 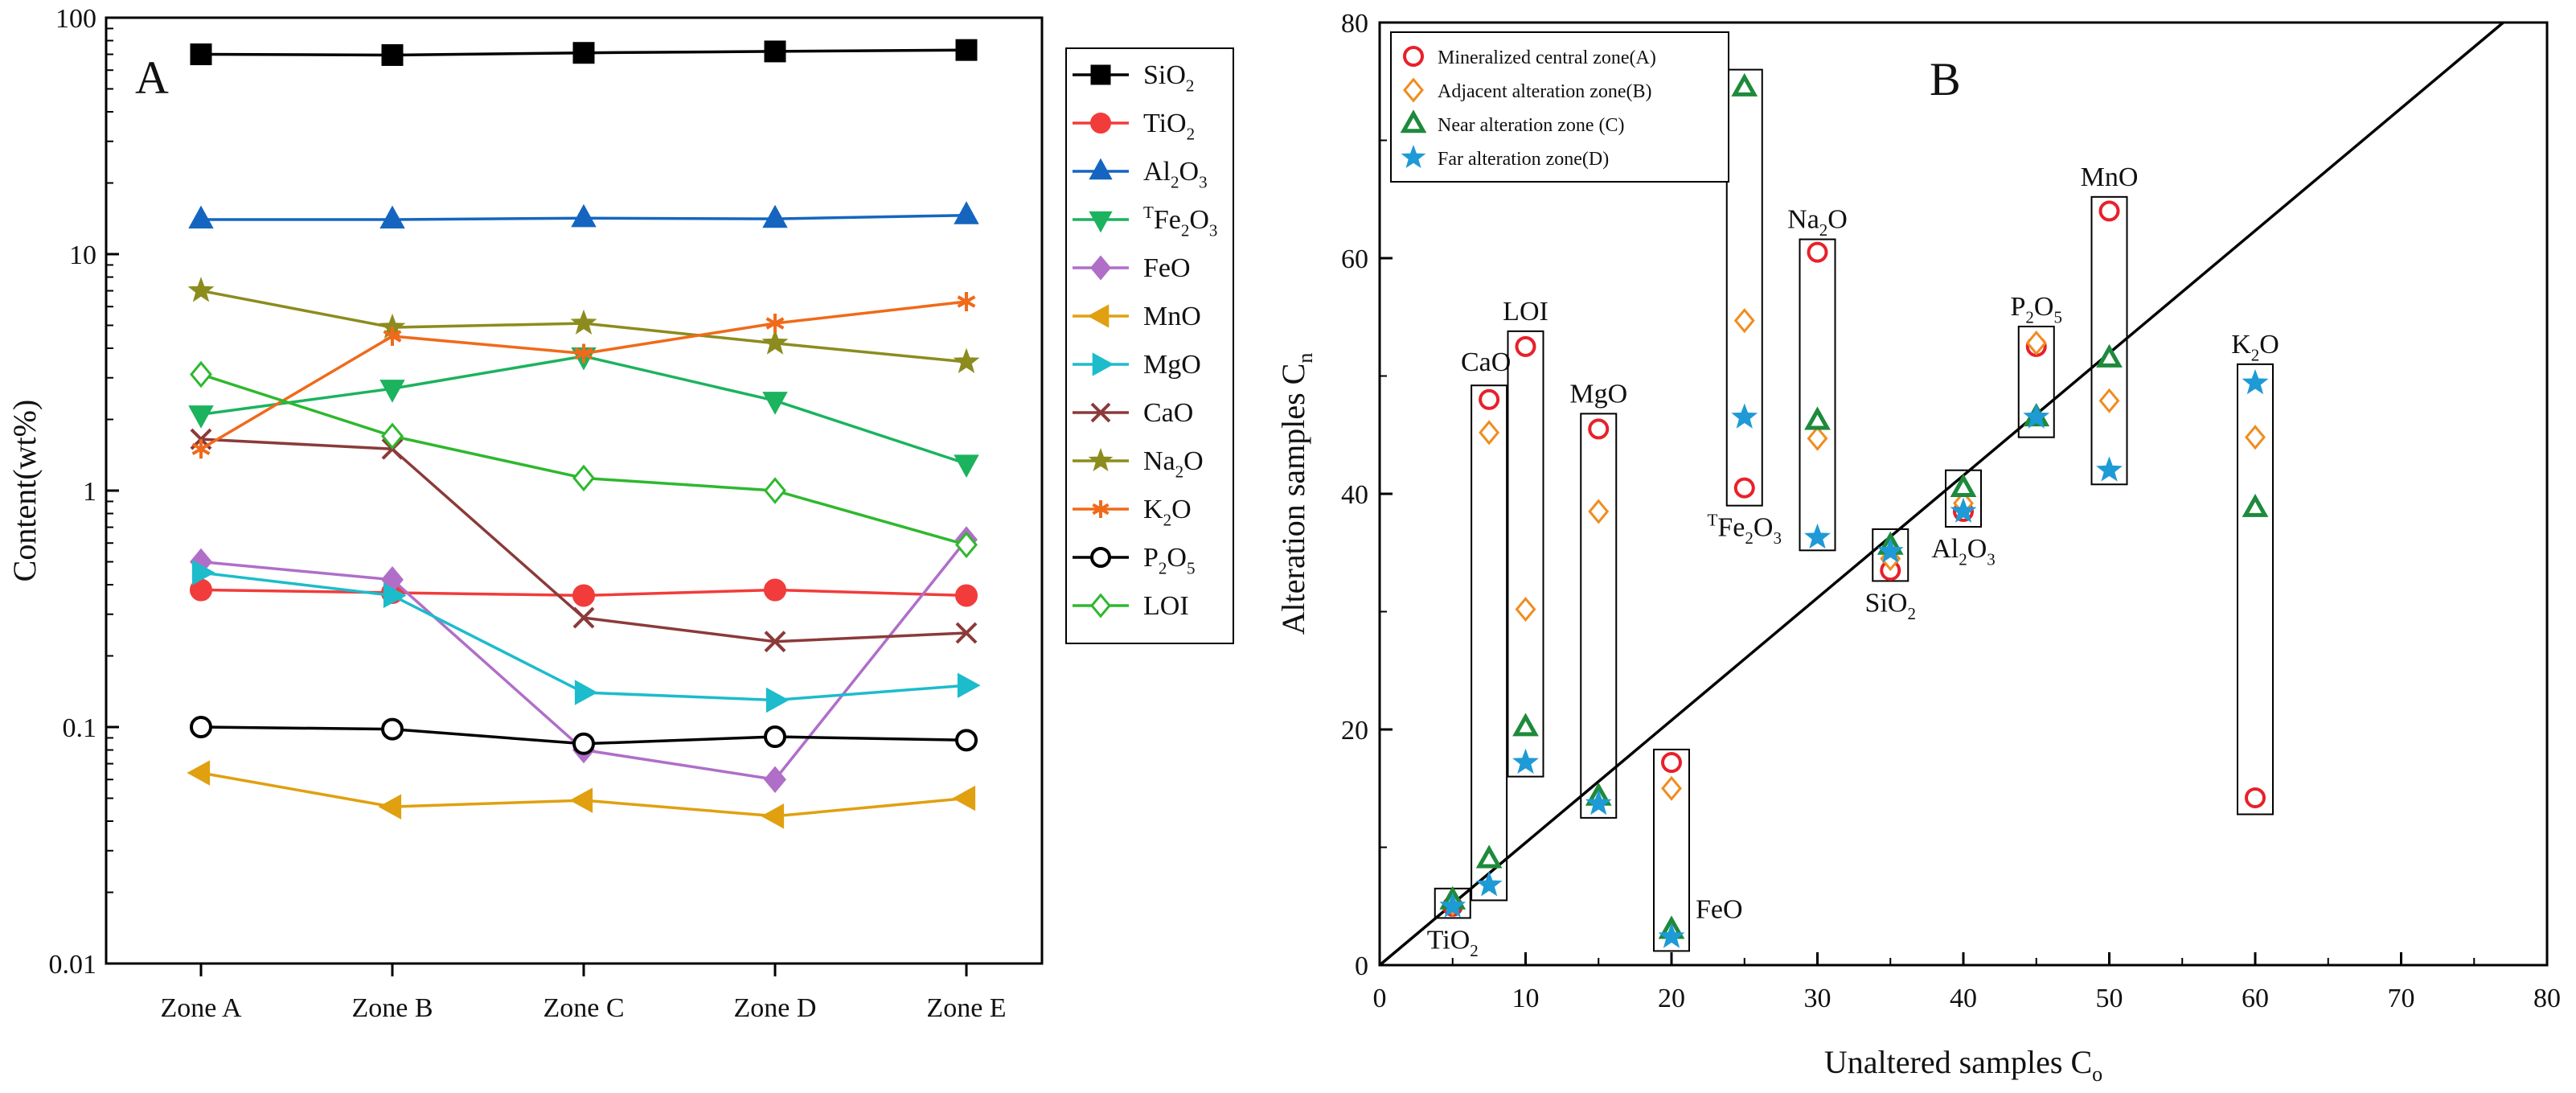 I want to click on y-tick-label: 1, so click(x=89, y=492).